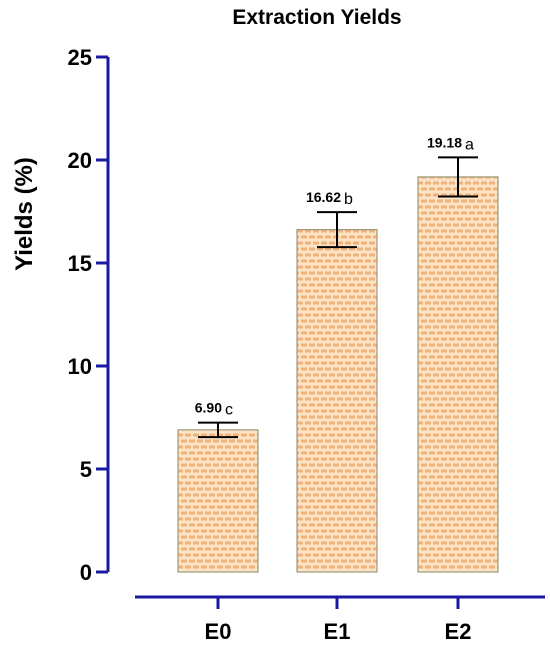 The height and width of the screenshot is (649, 550). Describe the element at coordinates (316, 17) in the screenshot. I see `chart-title: Extraction Yields` at that location.